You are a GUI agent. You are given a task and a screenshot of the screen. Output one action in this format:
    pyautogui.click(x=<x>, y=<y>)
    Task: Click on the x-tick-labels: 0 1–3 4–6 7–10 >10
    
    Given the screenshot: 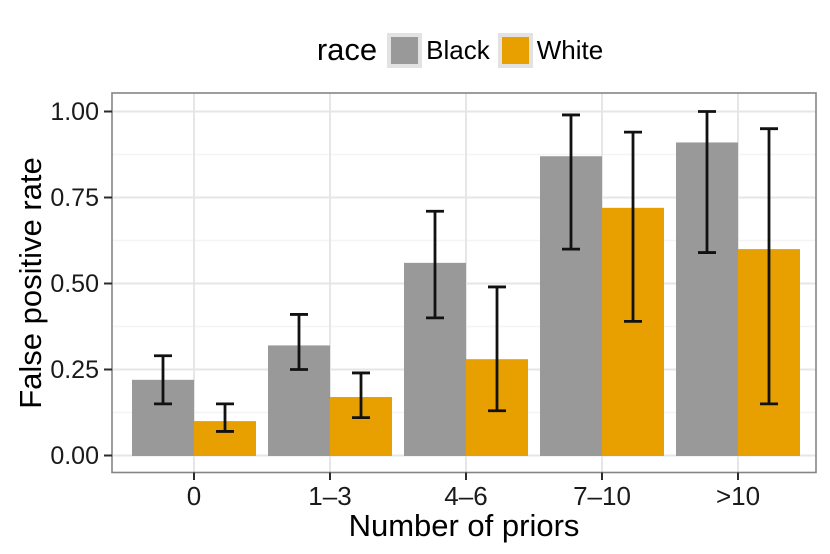 What is the action you would take?
    pyautogui.click(x=473, y=496)
    